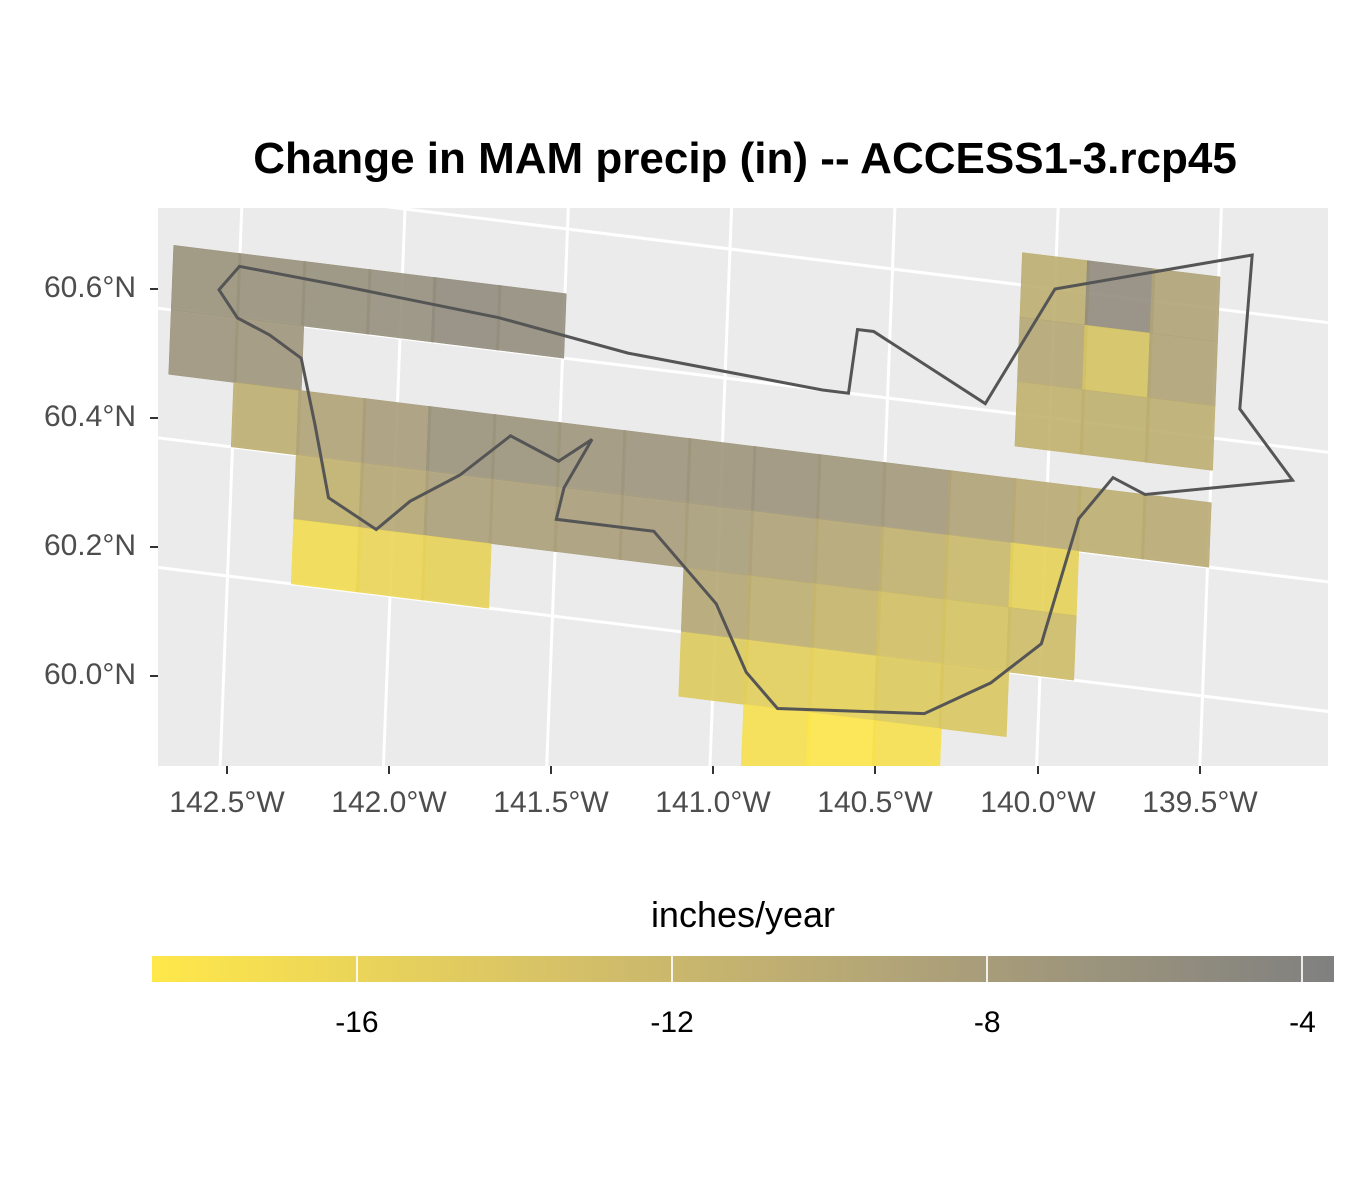 The image size is (1350, 1200). I want to click on x-tick-label-6: 139.5°W, so click(1200, 802).